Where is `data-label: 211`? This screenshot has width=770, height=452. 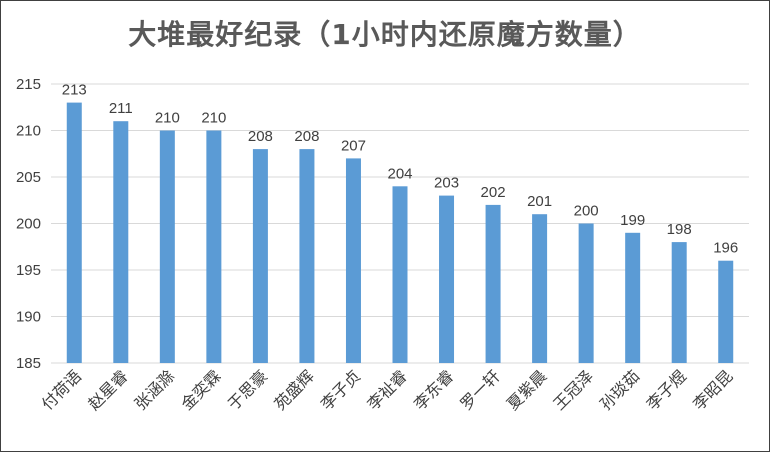 data-label: 211 is located at coordinates (121, 108).